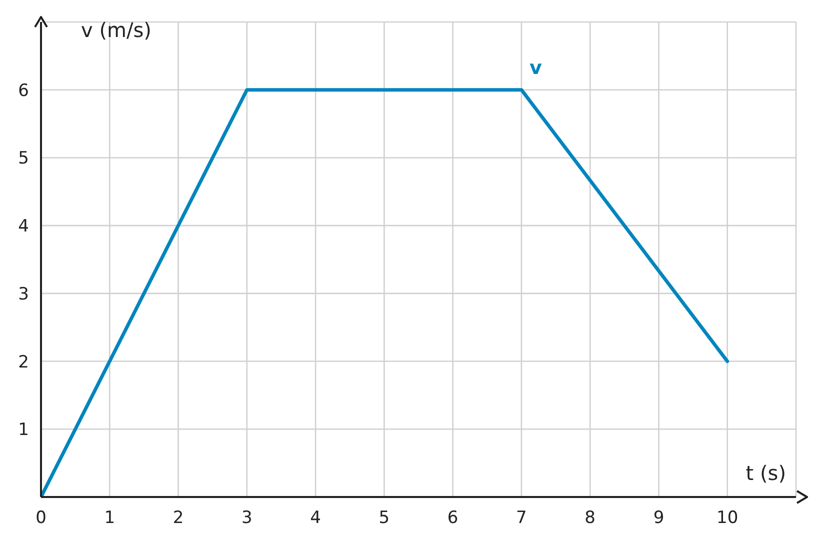 The width and height of the screenshot is (814, 546). Describe the element at coordinates (727, 518) in the screenshot. I see `x-tick-label: 10` at that location.